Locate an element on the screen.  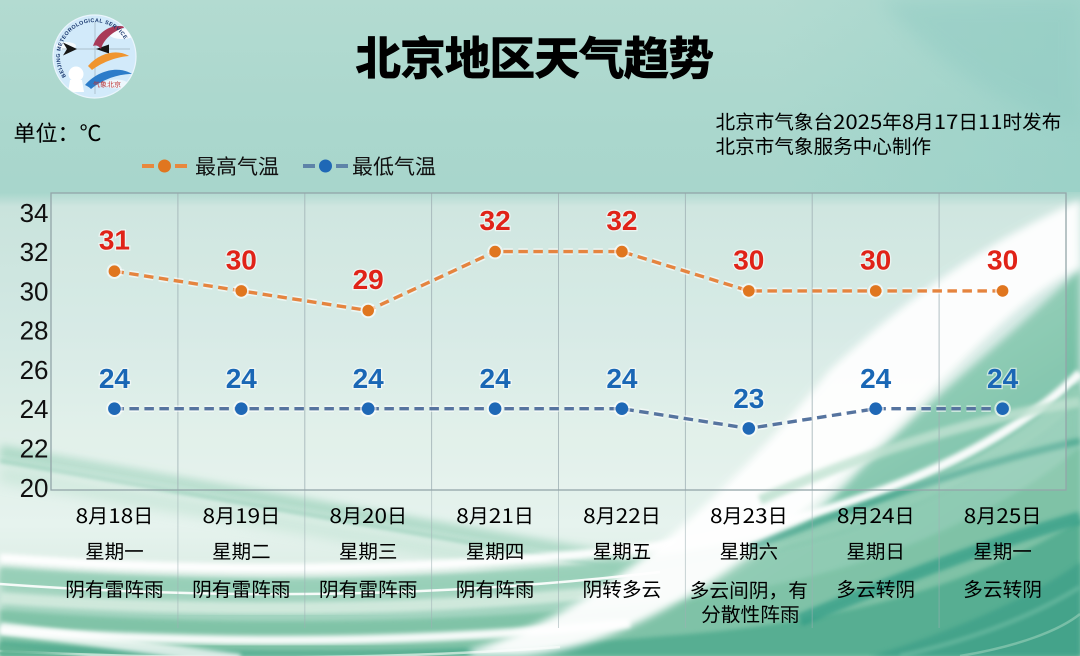
svg-text: 26 is located at coordinates (34, 370).